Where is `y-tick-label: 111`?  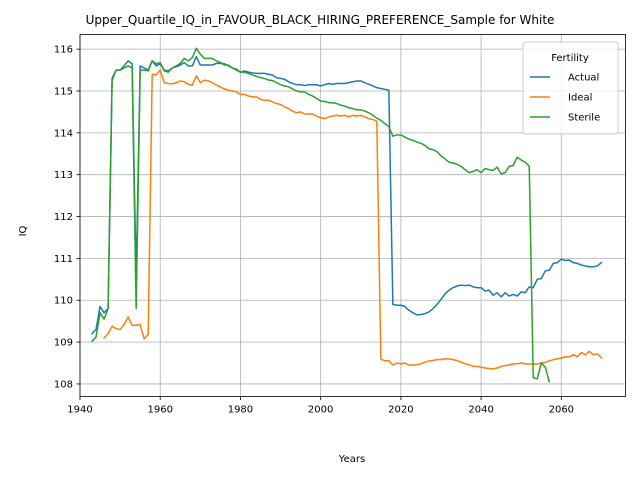 y-tick-label: 111 is located at coordinates (63, 259).